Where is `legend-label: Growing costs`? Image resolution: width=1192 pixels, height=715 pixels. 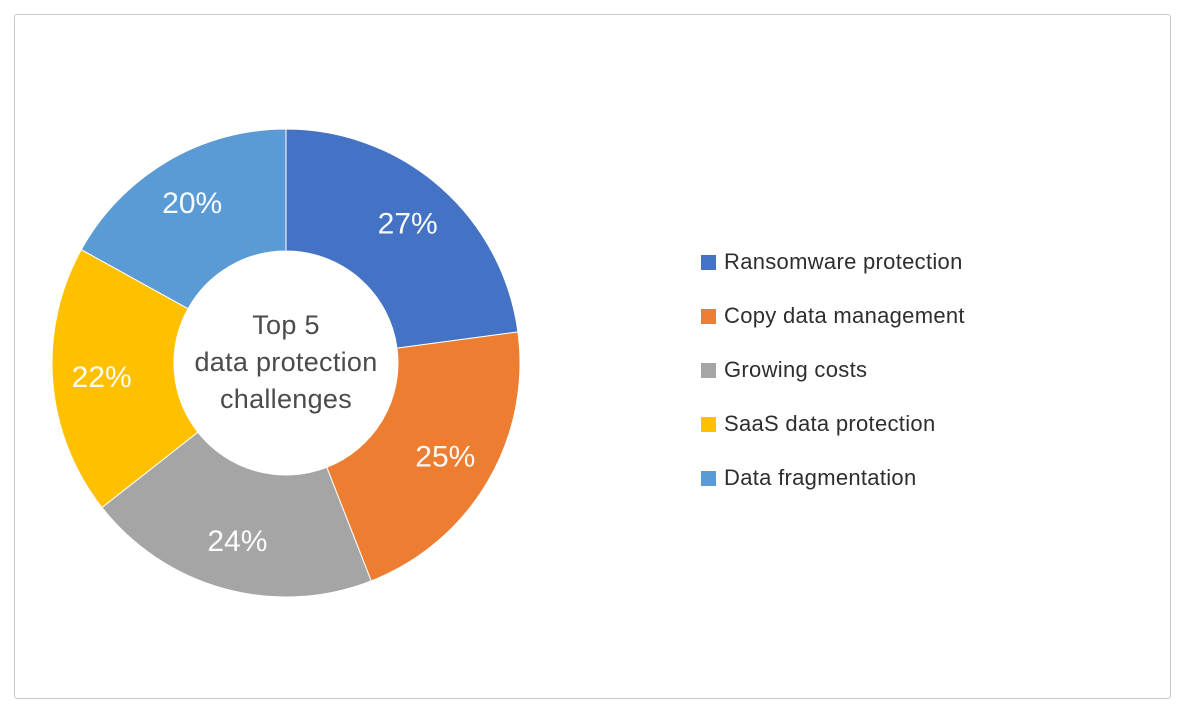 legend-label: Growing costs is located at coordinates (796, 369).